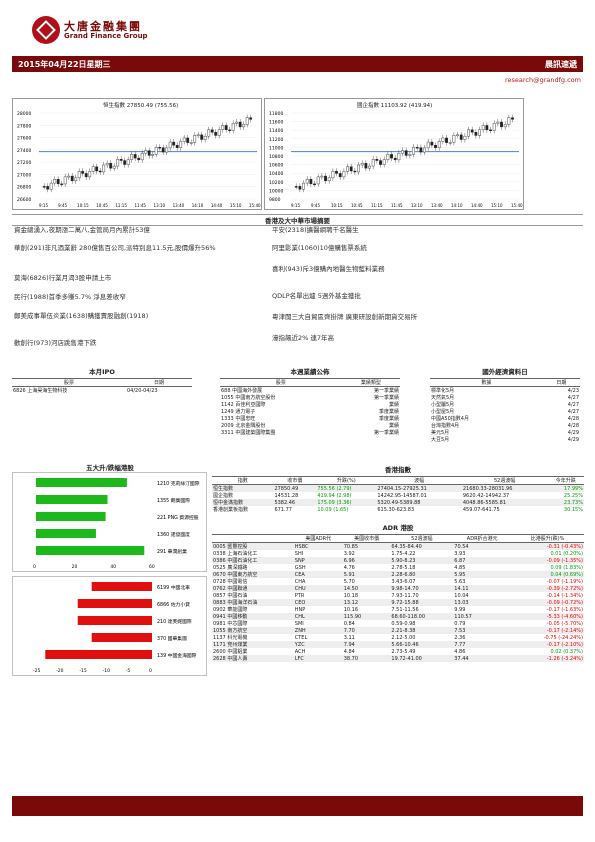  Describe the element at coordinates (230, 631) in the screenshot. I see `table-cell: 1055 南方航空` at that location.